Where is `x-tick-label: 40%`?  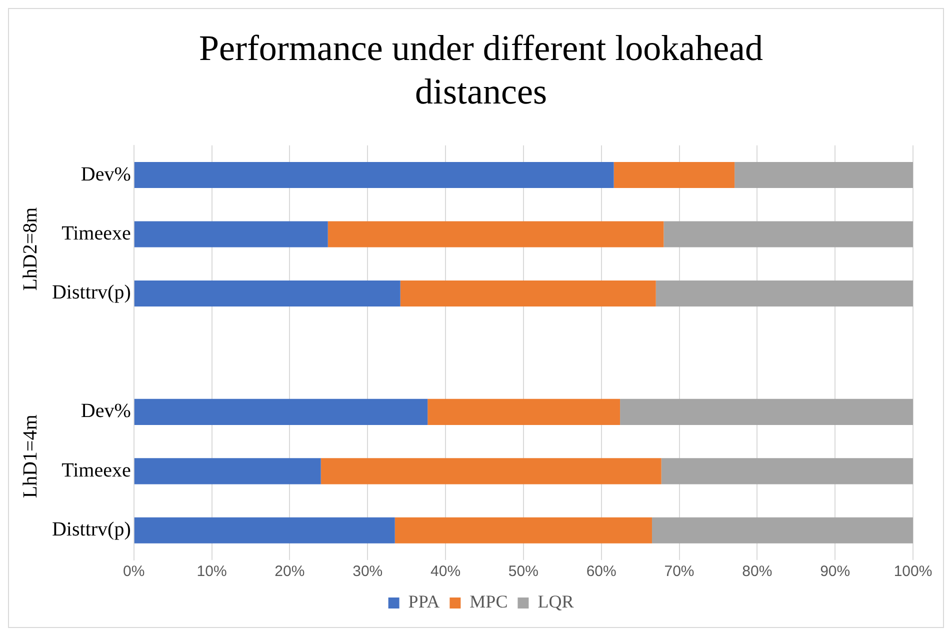 x-tick-label: 40% is located at coordinates (445, 571).